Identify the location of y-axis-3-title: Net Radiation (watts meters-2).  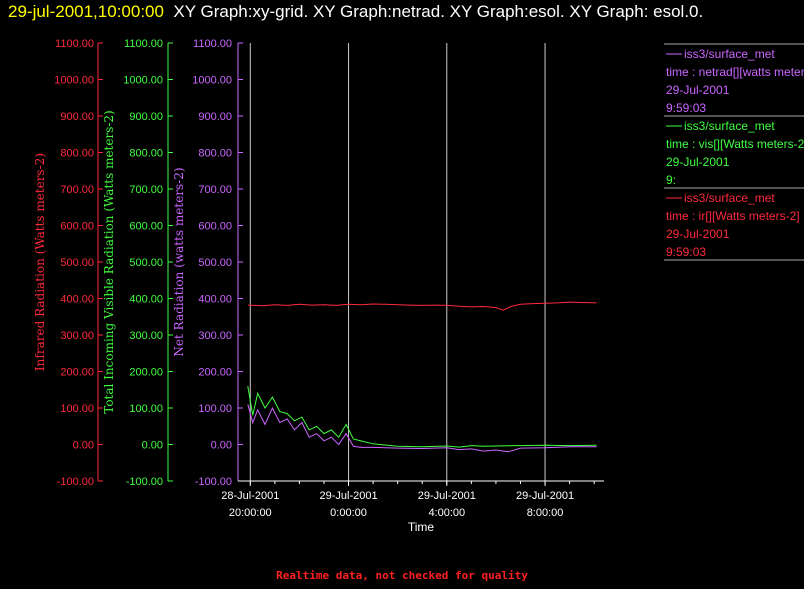
(179, 261).